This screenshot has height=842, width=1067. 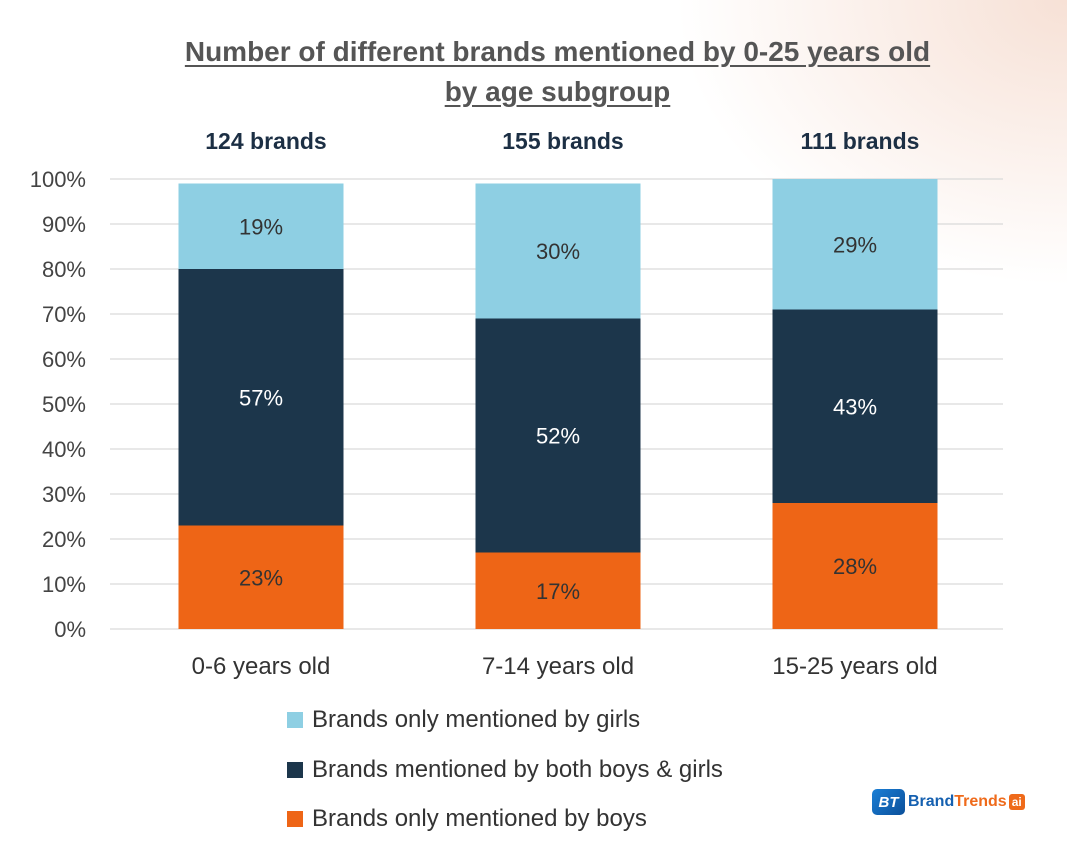 What do you see at coordinates (64, 224) in the screenshot?
I see `y-tick-label: 90%` at bounding box center [64, 224].